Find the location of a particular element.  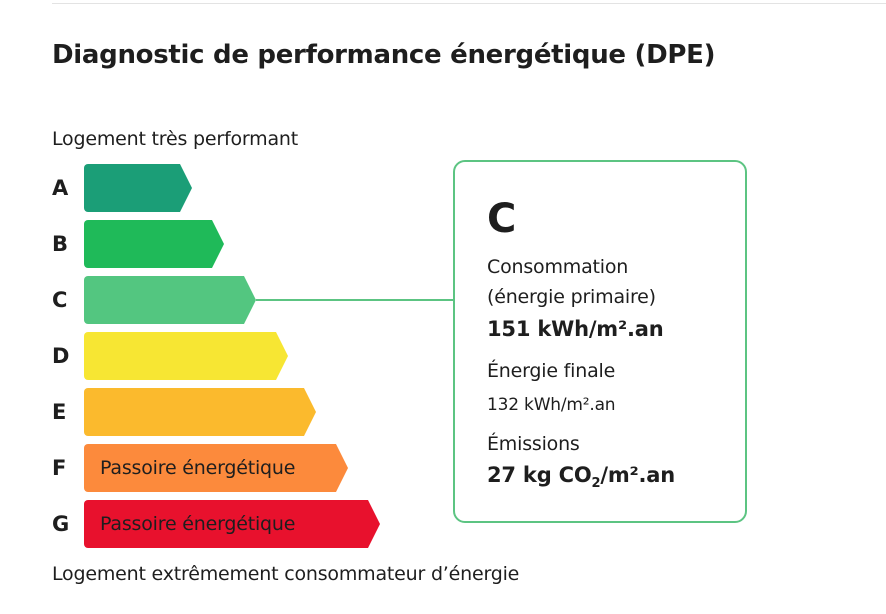

final-energy-value: 132 kWh/m².an is located at coordinates (551, 405).